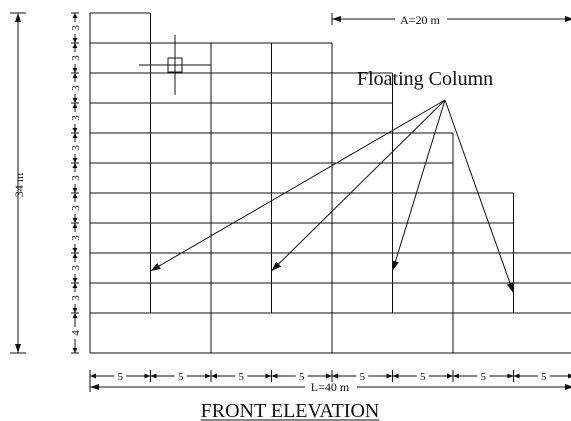 Image resolution: width=571 pixels, height=421 pixels. I want to click on crosshair-cursor-icon, so click(175, 65).